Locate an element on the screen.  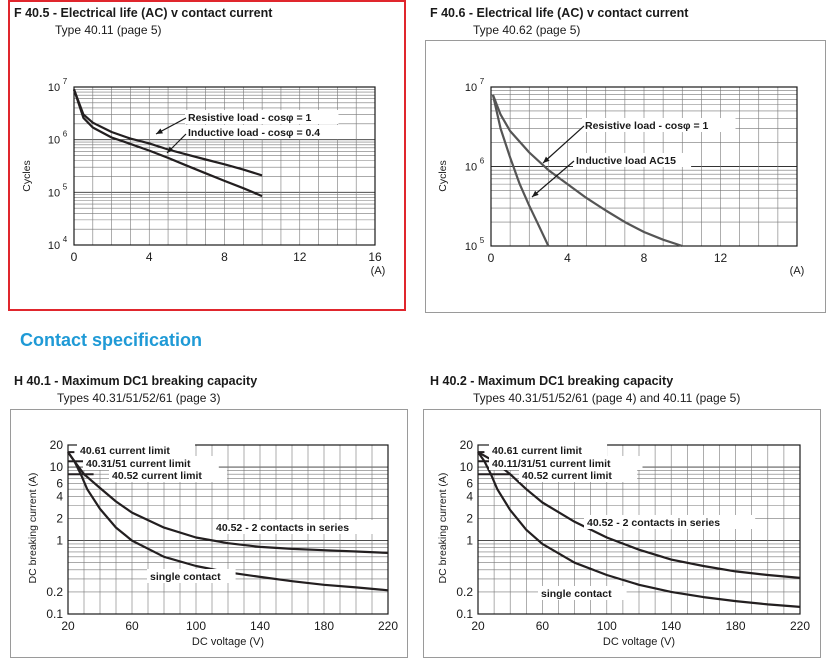
y-axis-label: DC breaking current (A) is located at coordinates (443, 528).